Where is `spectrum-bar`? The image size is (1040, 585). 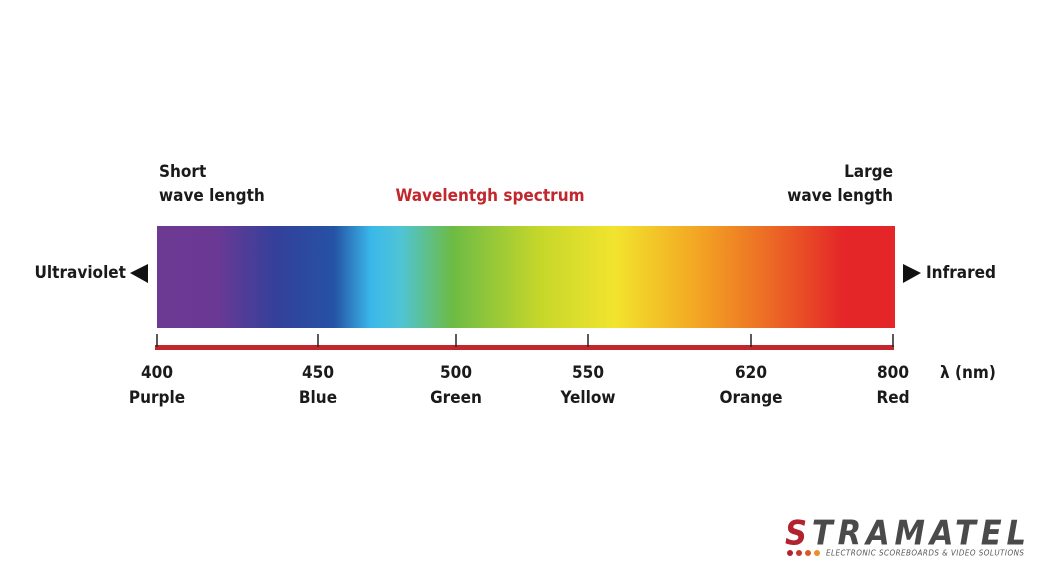 spectrum-bar is located at coordinates (526, 277).